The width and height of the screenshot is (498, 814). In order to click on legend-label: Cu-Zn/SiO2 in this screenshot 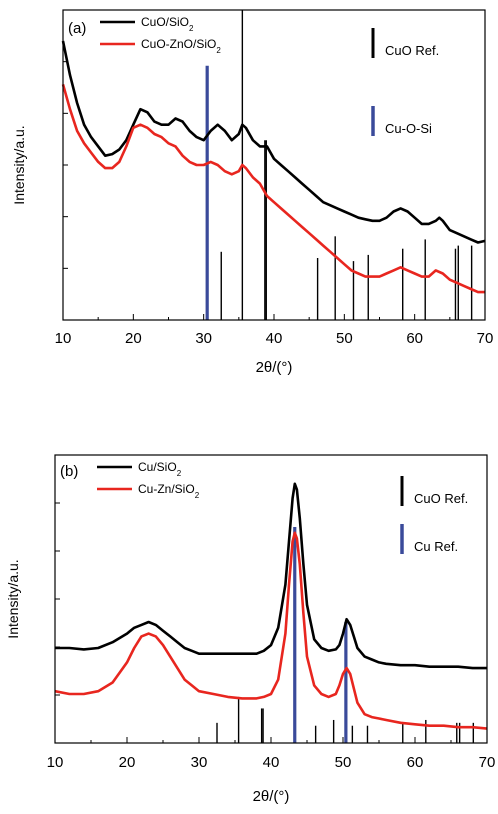, I will do `click(169, 491)`.